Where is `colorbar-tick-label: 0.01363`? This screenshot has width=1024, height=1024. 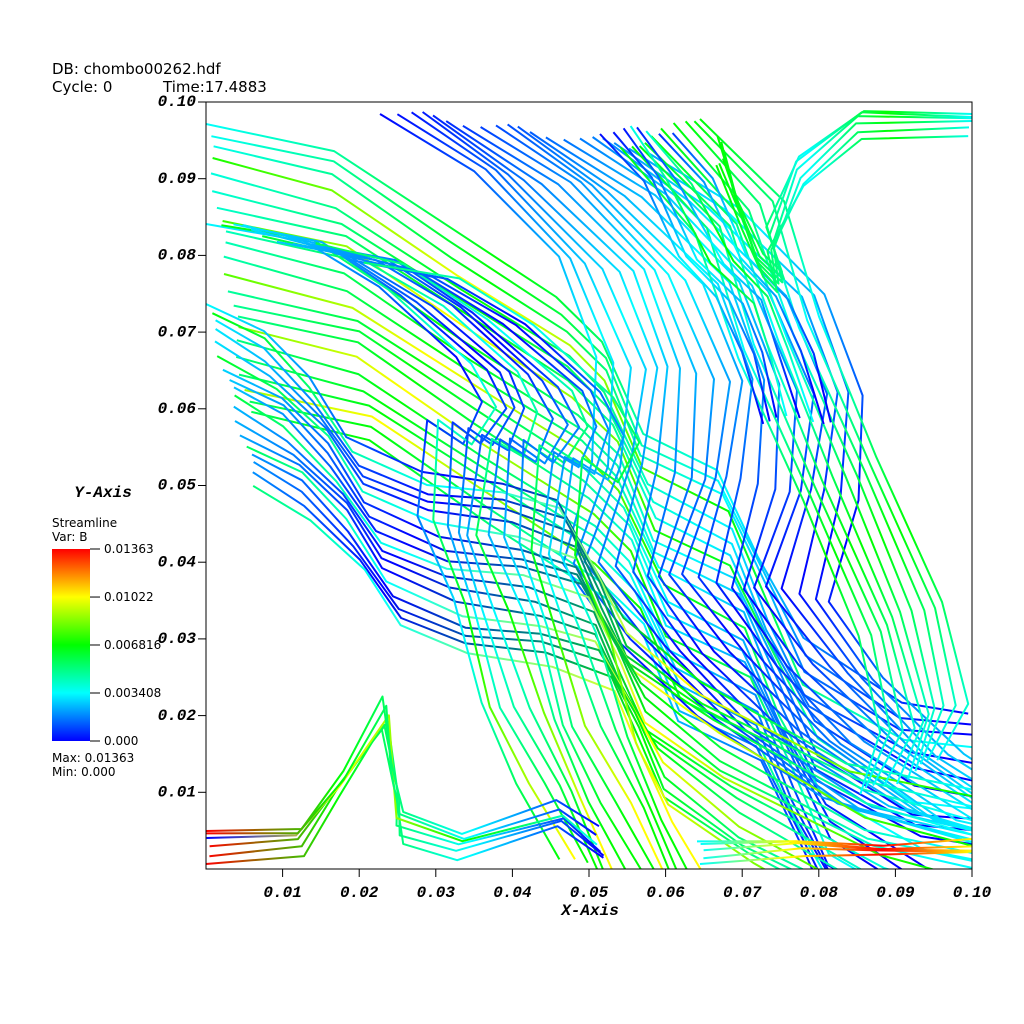 colorbar-tick-label: 0.01363 is located at coordinates (129, 549).